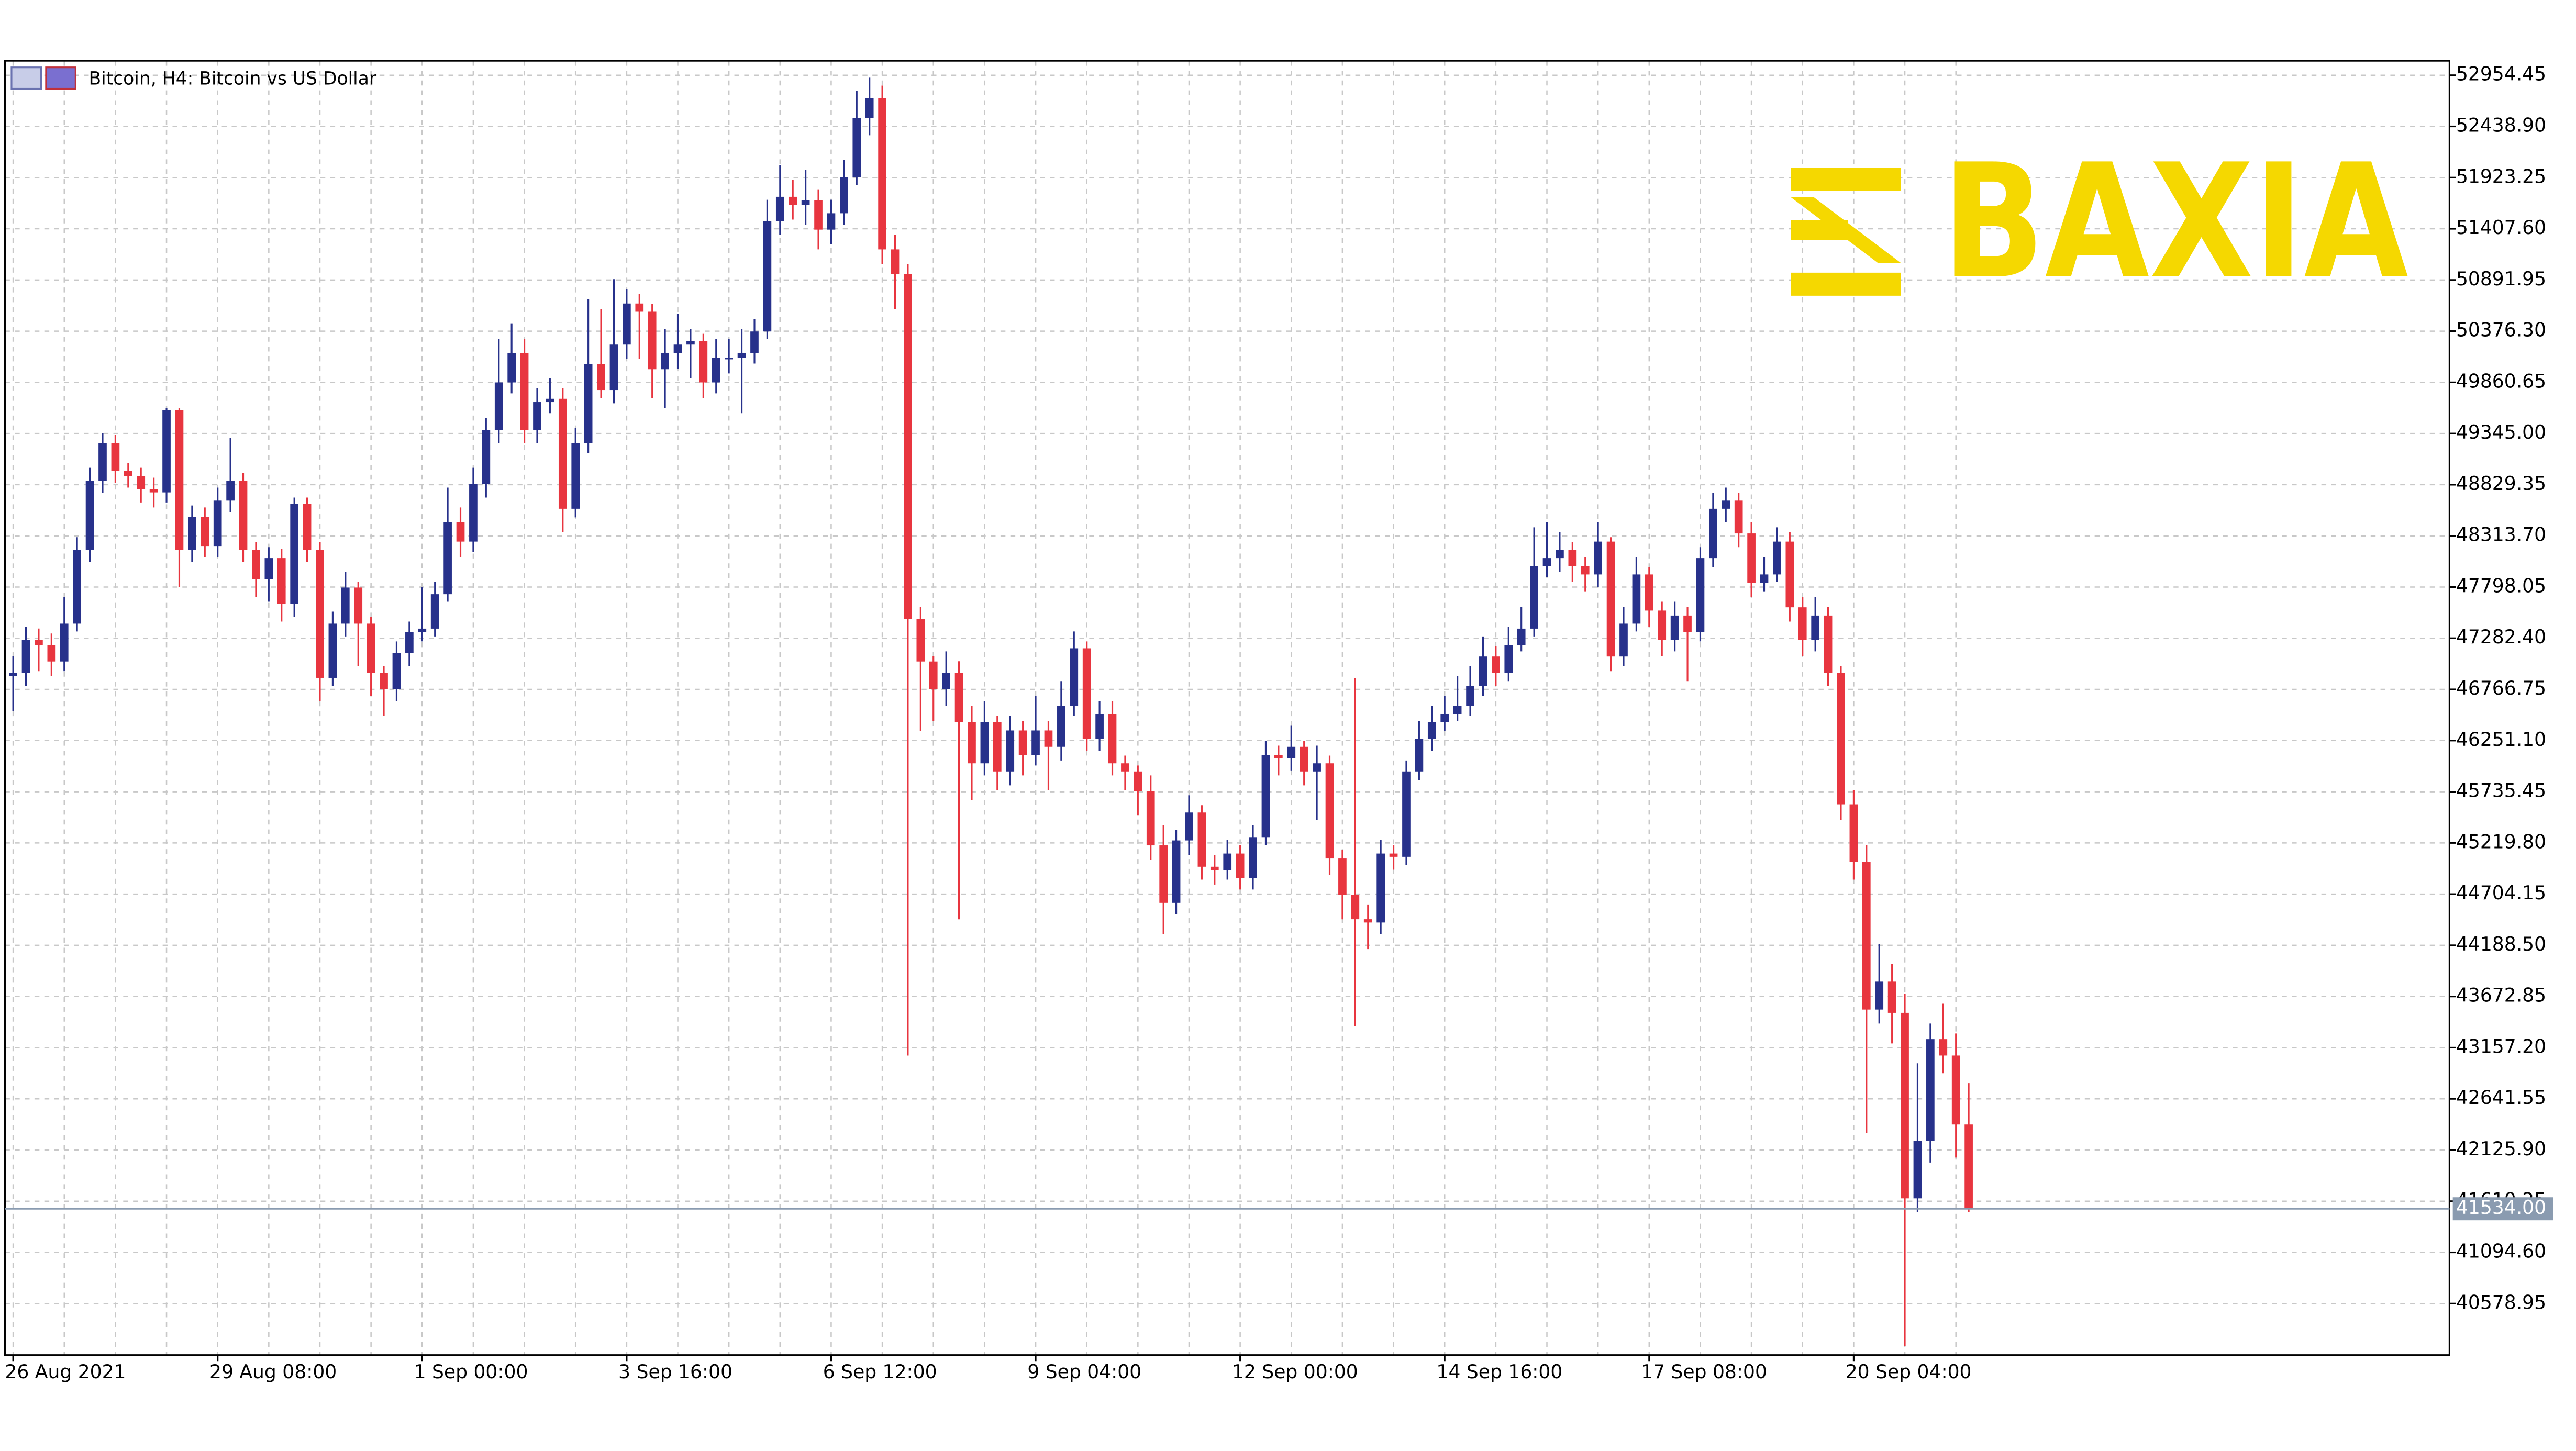 Image resolution: width=2576 pixels, height=1451 pixels. Describe the element at coordinates (2501, 893) in the screenshot. I see `y-tick-label: 44704.15` at that location.